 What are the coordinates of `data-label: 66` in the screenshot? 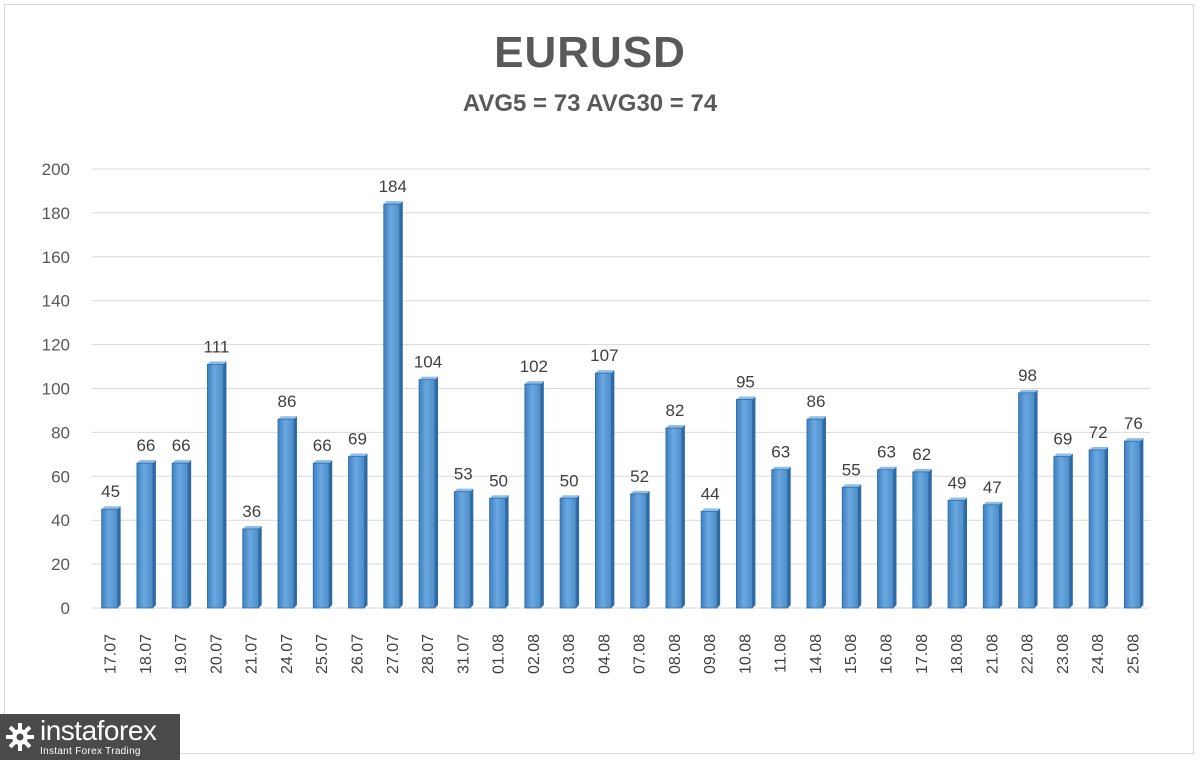 It's located at (181, 445).